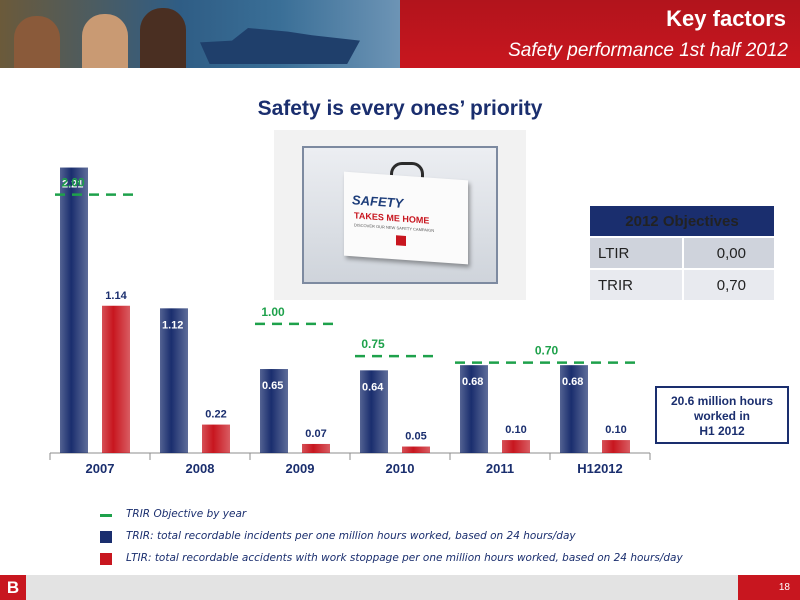  I want to click on green-dash-icon, so click(106, 515).